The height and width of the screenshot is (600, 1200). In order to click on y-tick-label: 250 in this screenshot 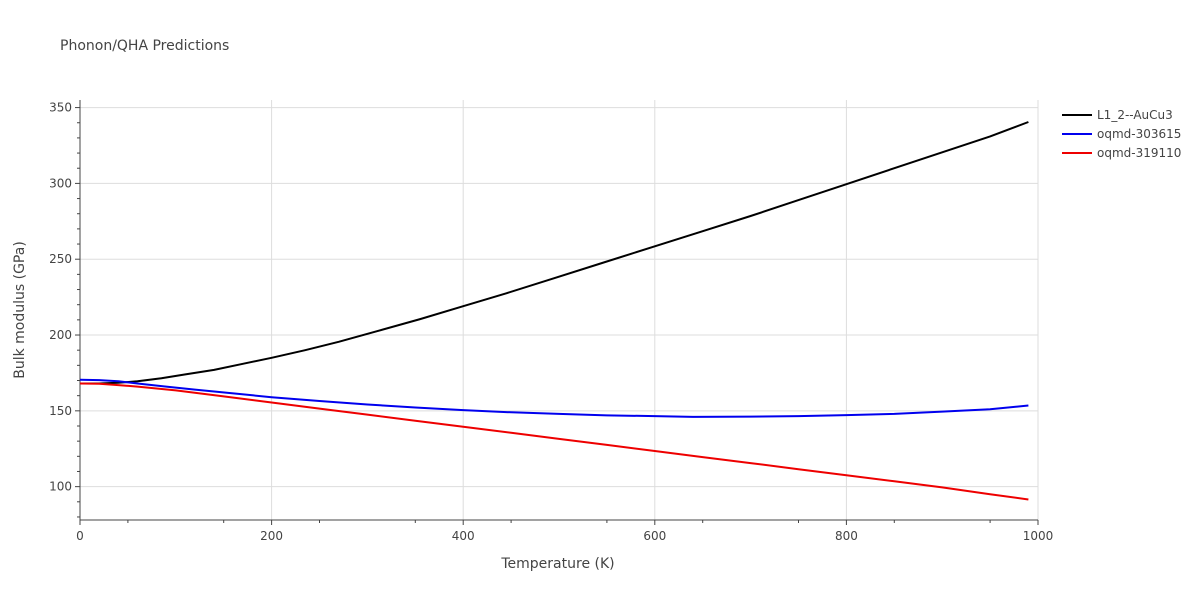, I will do `click(60, 259)`.